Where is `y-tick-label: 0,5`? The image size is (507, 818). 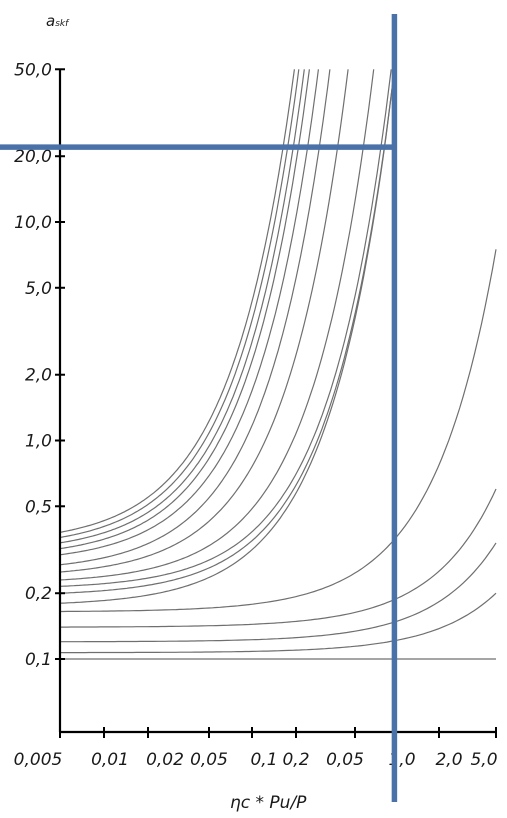
y-tick-label: 0,5 is located at coordinates (38, 507).